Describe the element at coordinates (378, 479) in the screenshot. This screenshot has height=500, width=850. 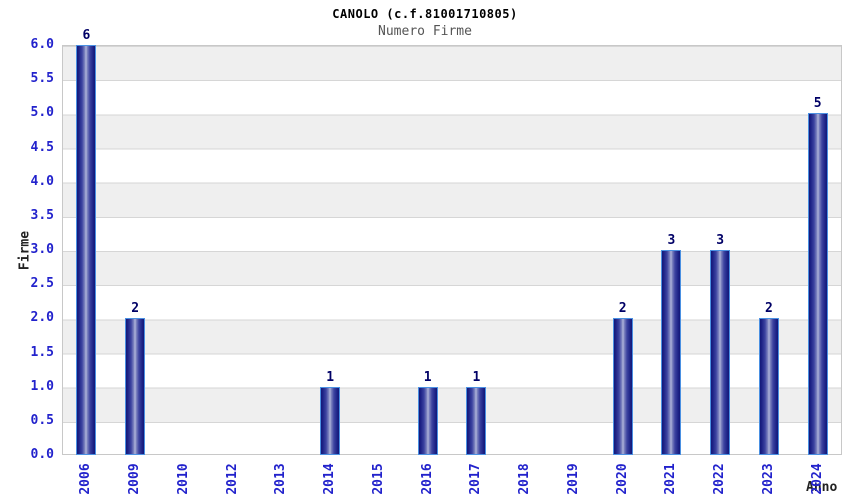
I see `x-tick-label: 2015` at that location.